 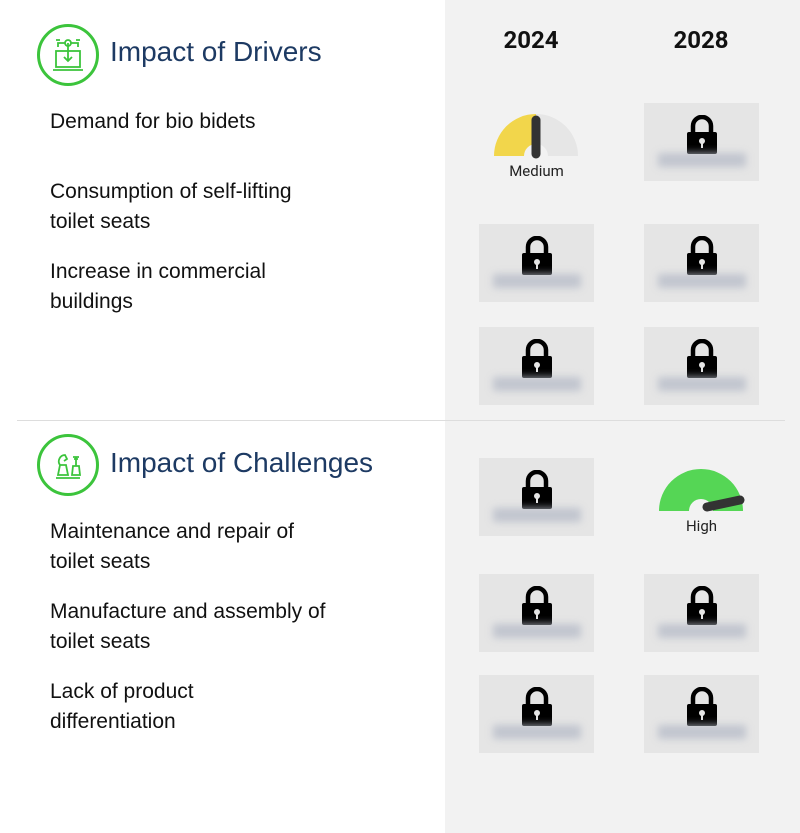 What do you see at coordinates (68, 55) in the screenshot?
I see `circuit-laptop-icon` at bounding box center [68, 55].